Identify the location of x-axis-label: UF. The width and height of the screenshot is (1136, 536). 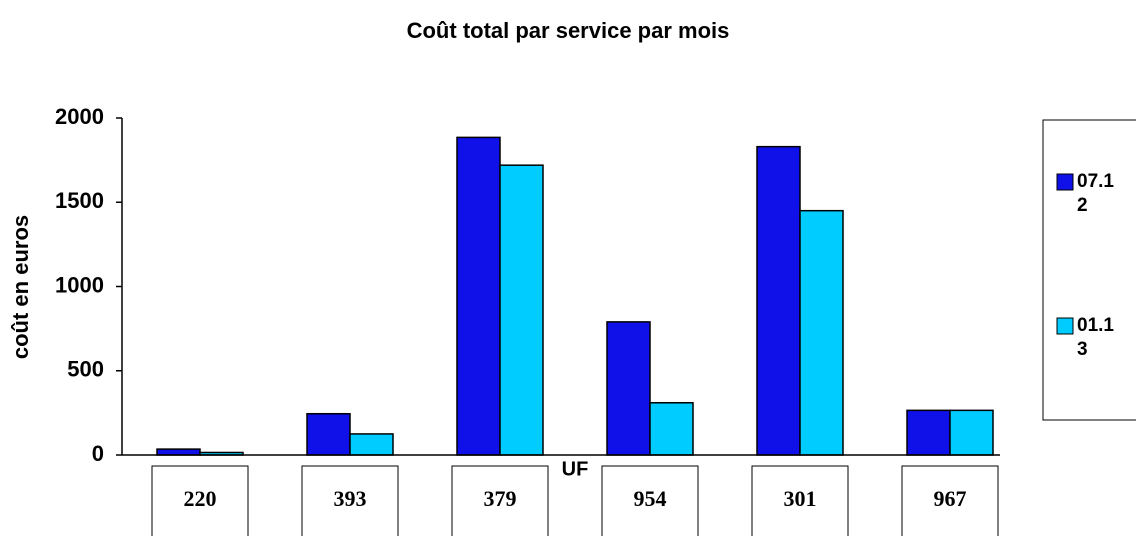
(575, 469).